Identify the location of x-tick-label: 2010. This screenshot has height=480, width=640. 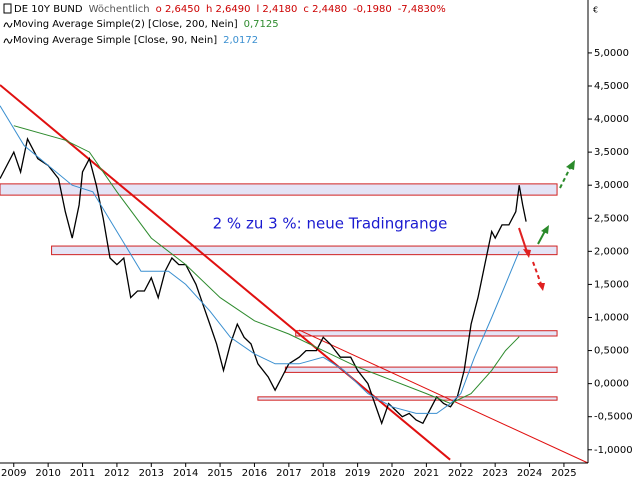
(47, 473).